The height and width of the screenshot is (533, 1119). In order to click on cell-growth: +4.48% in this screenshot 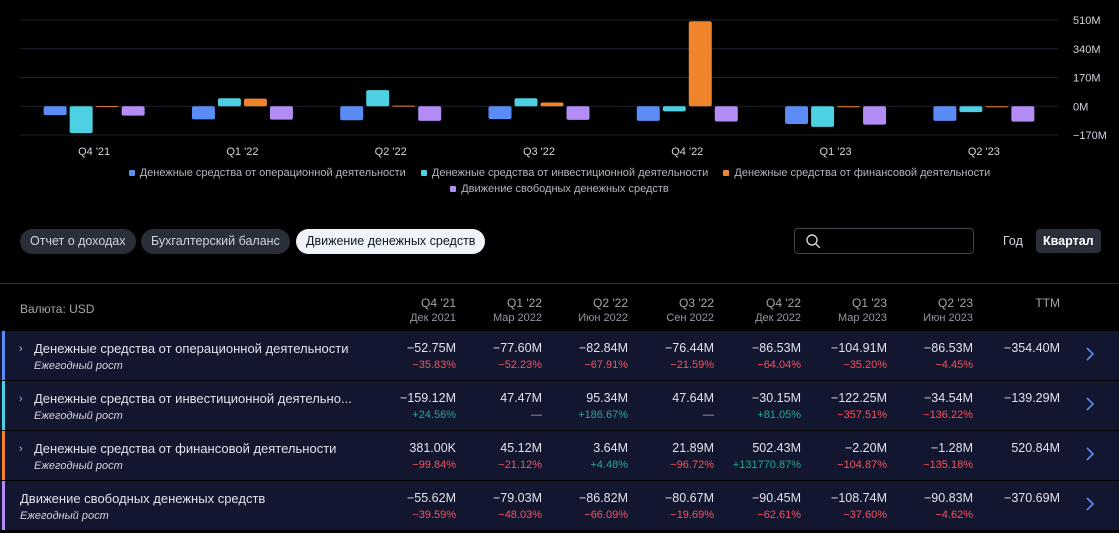, I will do `click(609, 465)`.